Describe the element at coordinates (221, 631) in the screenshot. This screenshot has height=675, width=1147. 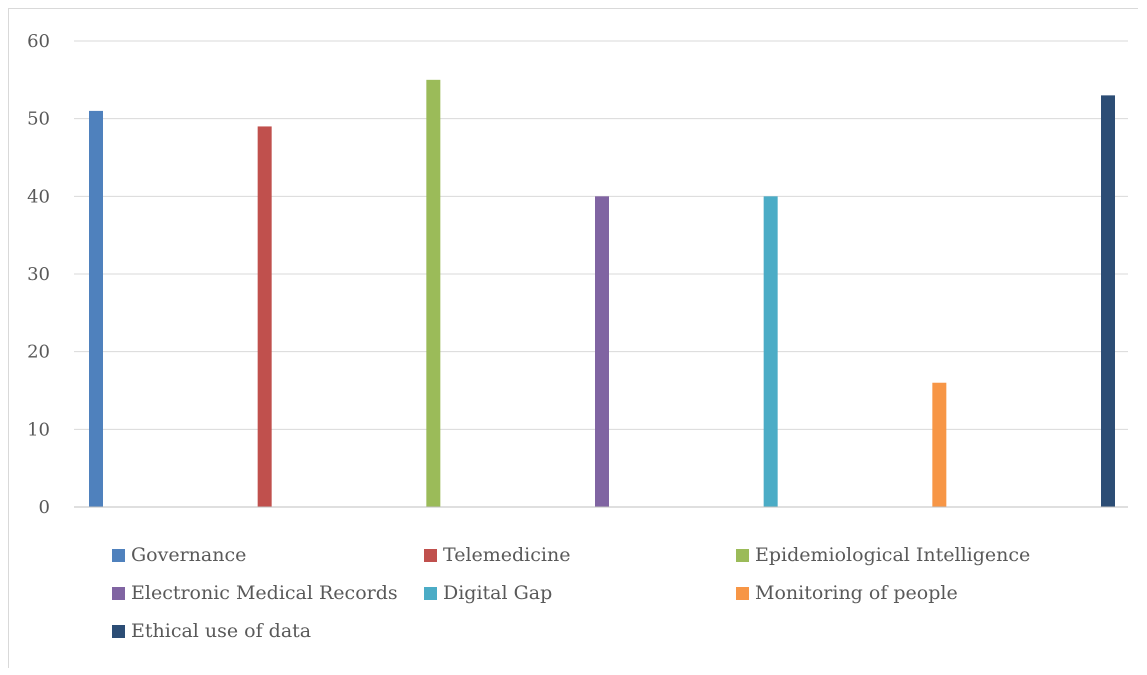
I see `legend-label: Ethical use of data` at that location.